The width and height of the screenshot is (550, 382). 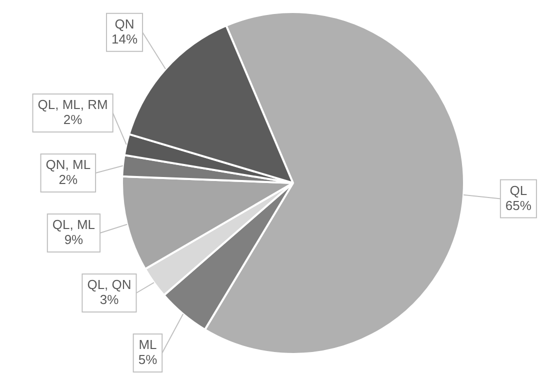 I want to click on data-label: 5%, so click(x=148, y=360).